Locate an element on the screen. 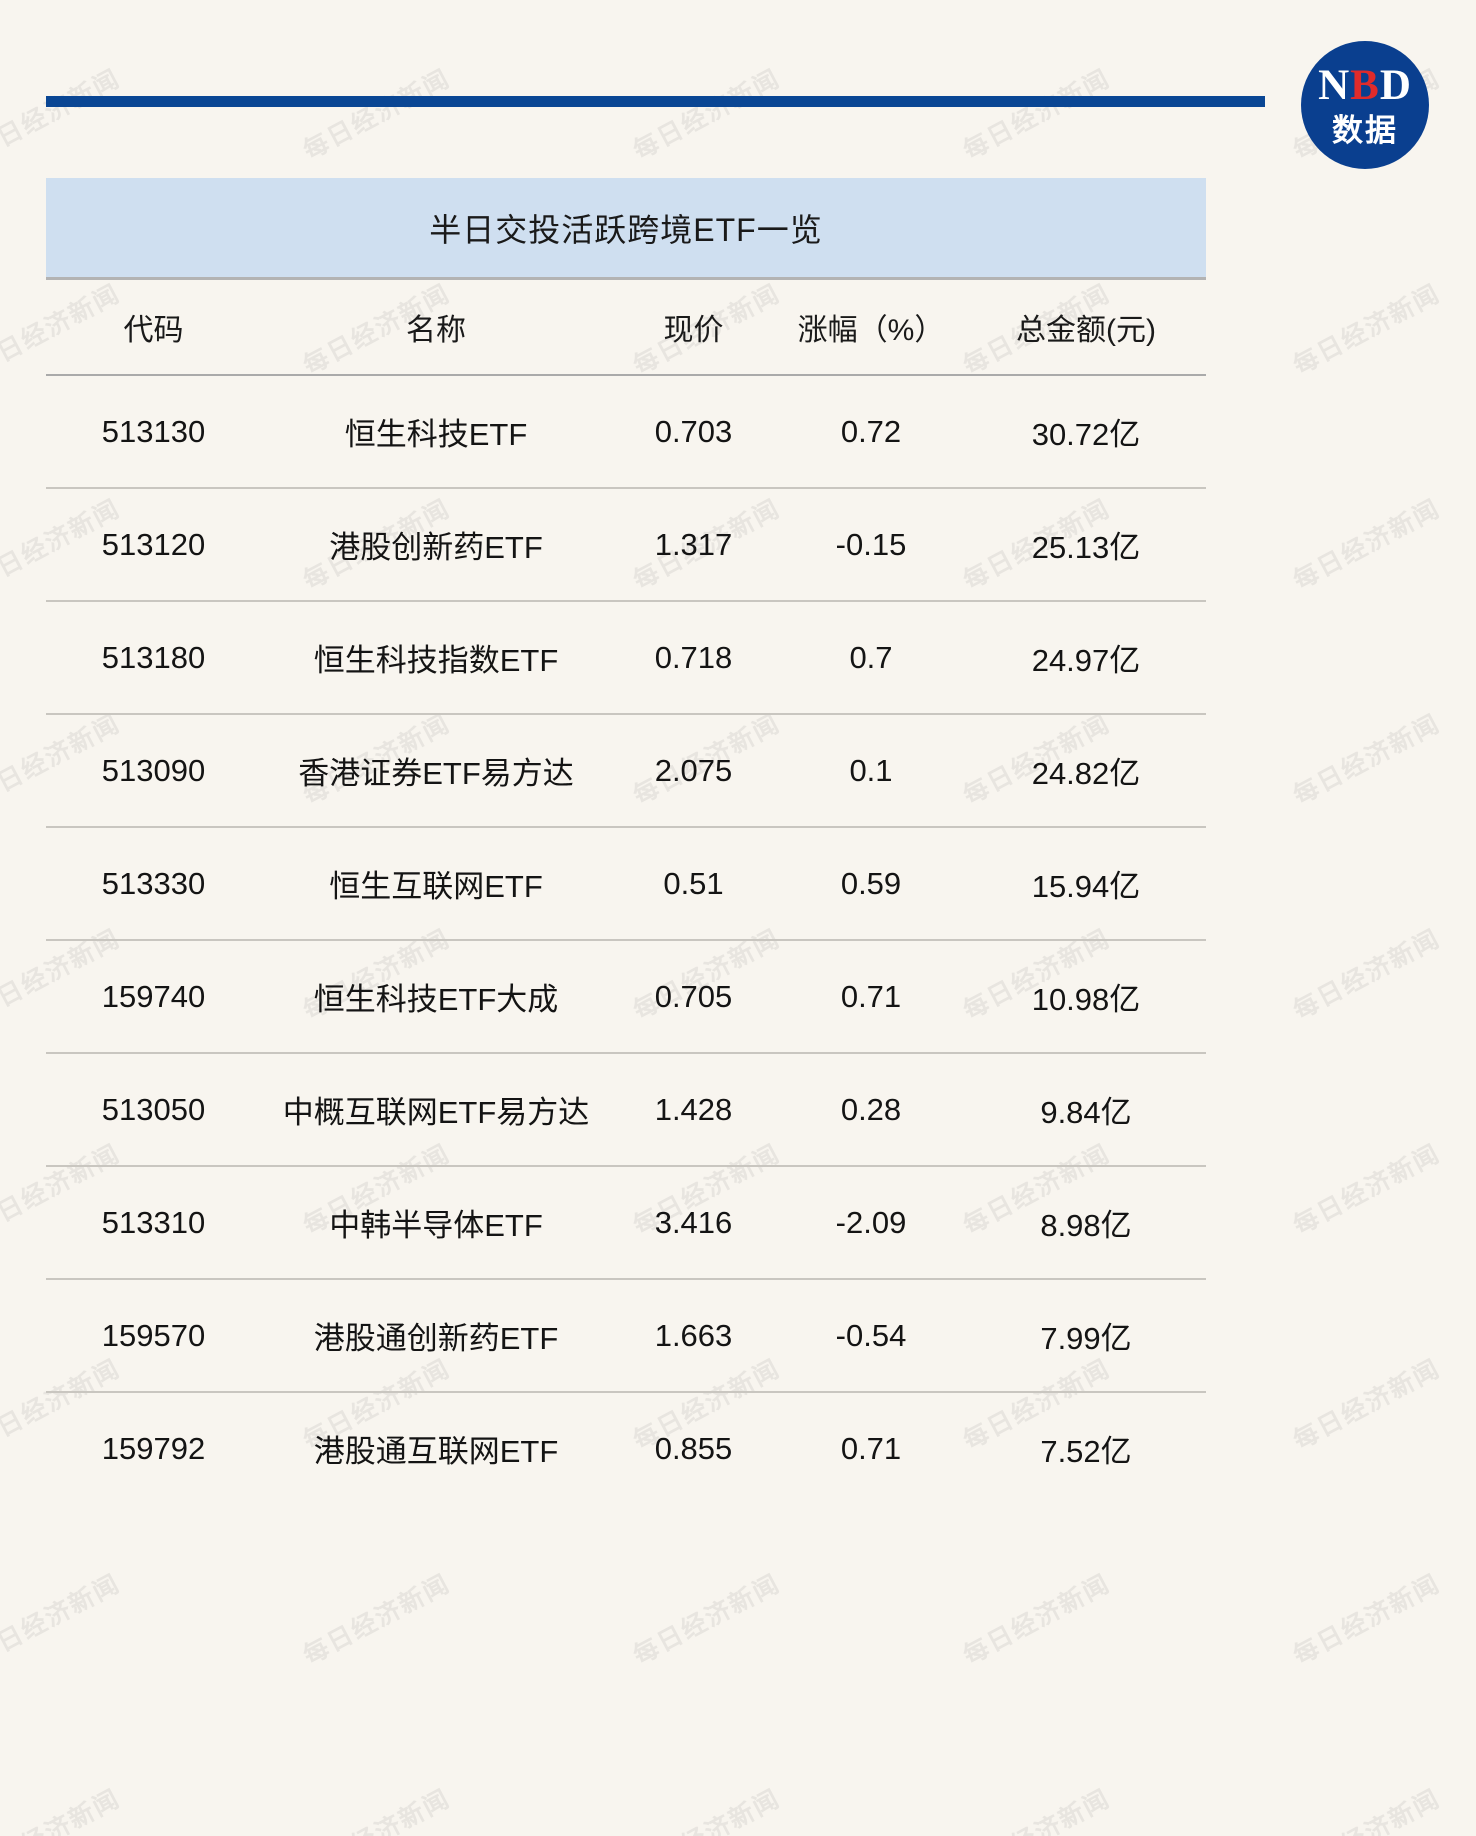 This screenshot has height=1836, width=1476. table-row: 513330 恒生互联网ETF 0.51 0.59 15.94亿 is located at coordinates (626, 884).